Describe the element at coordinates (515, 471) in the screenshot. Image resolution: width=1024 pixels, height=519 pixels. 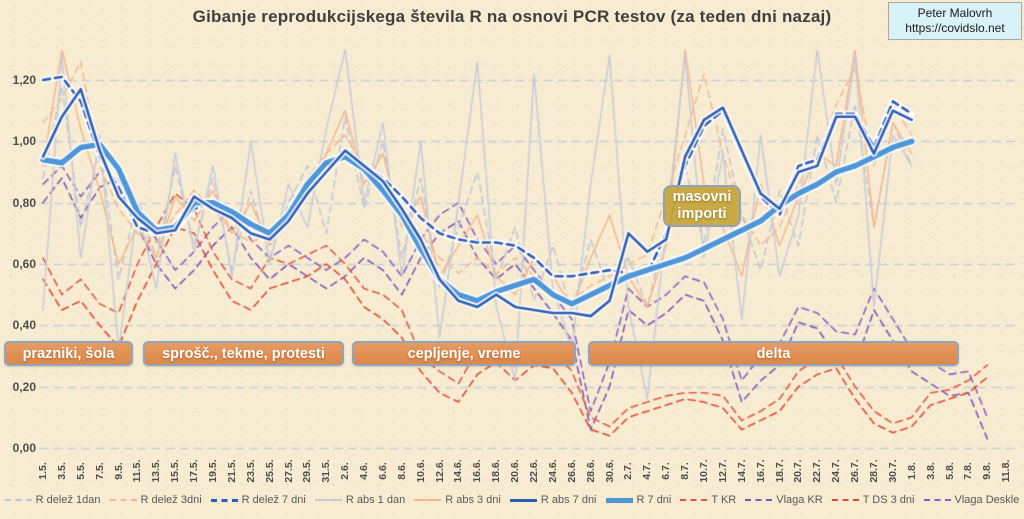
I see `x-axis-label: 20.6.` at that location.